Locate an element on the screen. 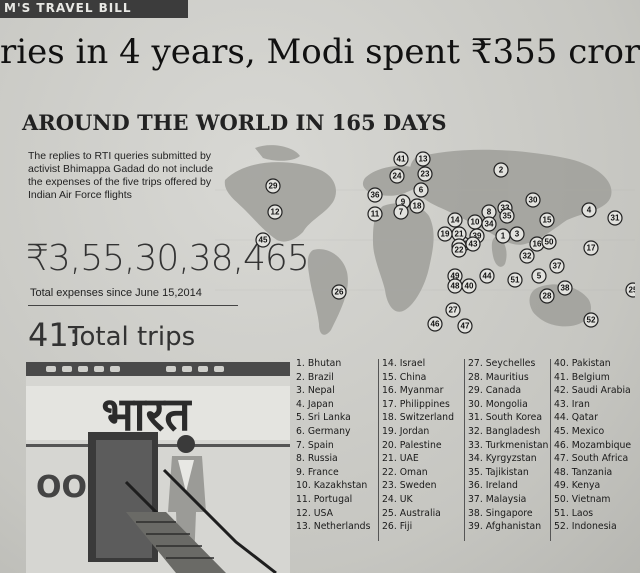  list-item: 17. Philippines is located at coordinates (416, 404).